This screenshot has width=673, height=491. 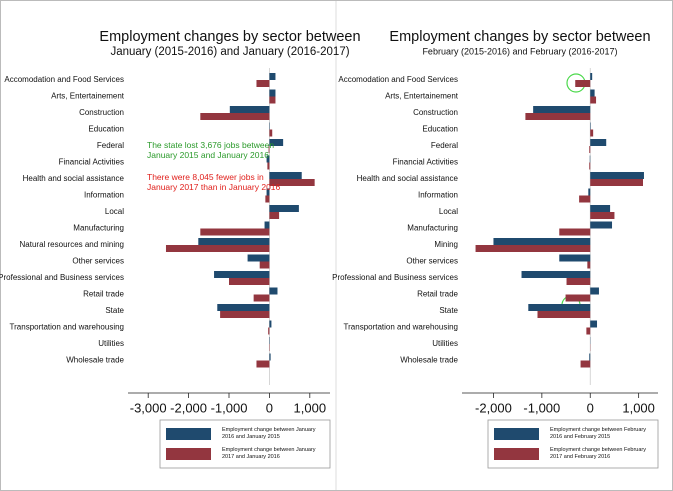 I want to click on x-tick-label: -1,000, so click(x=229, y=407).